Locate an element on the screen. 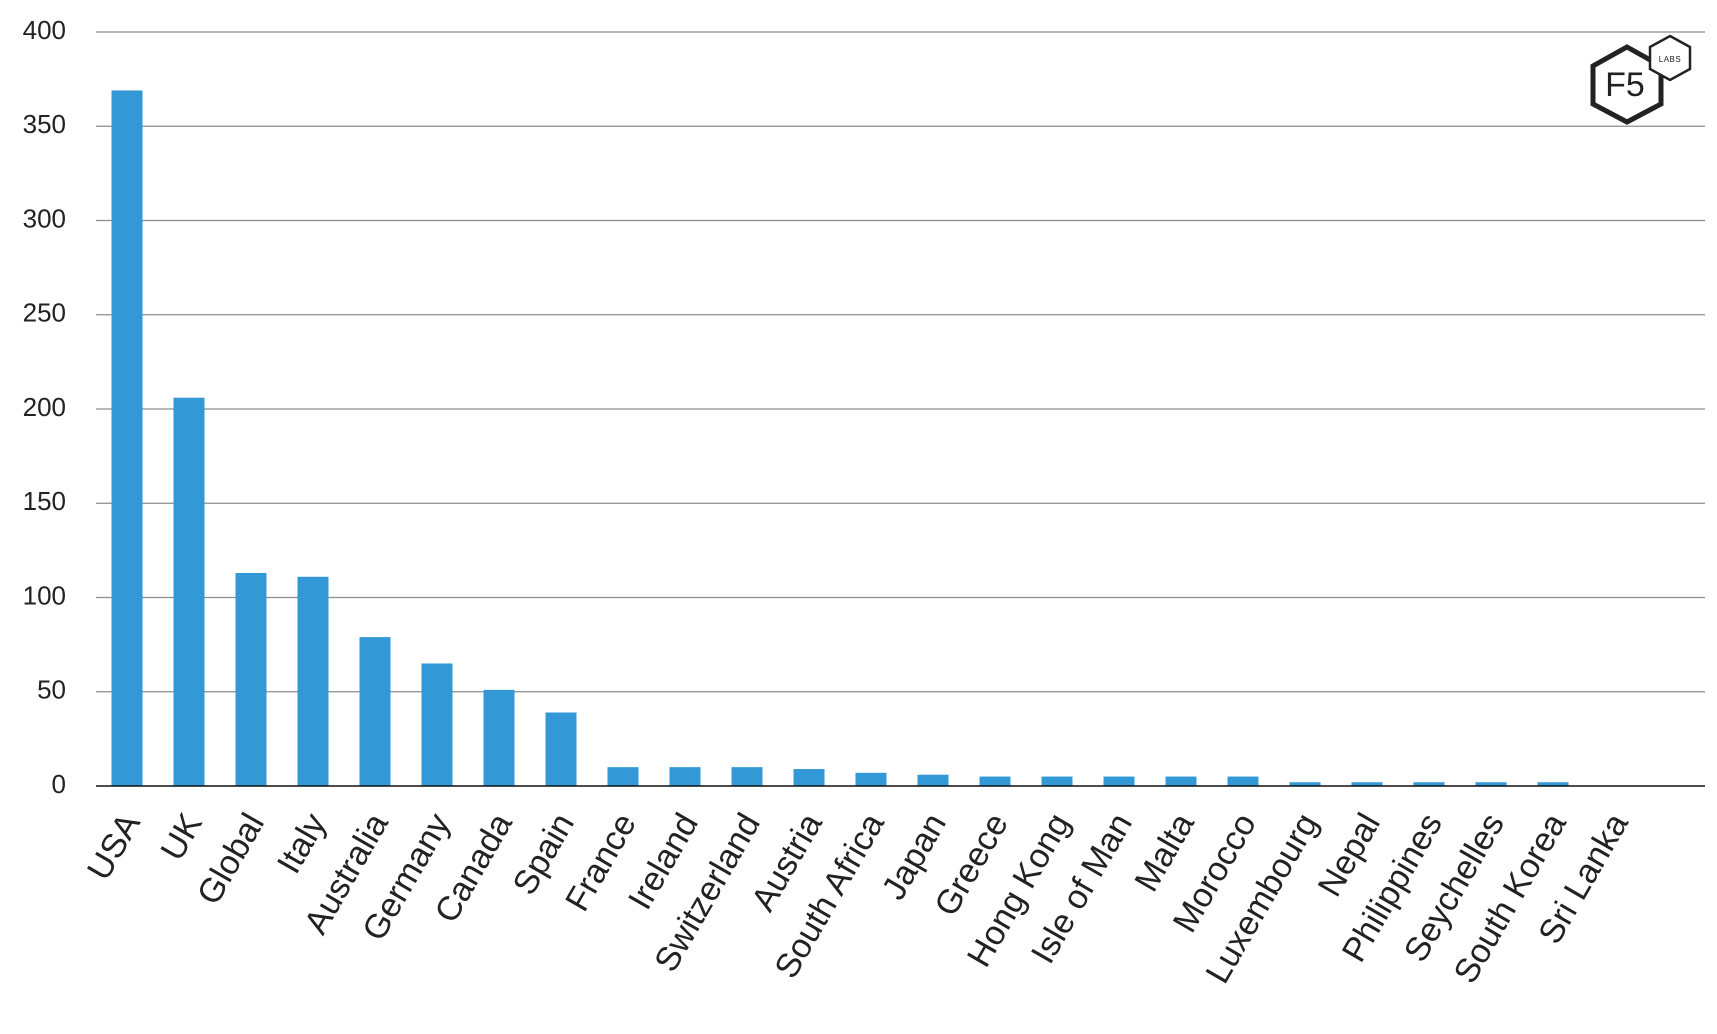 The width and height of the screenshot is (1717, 1034). y-tick-label: 150 is located at coordinates (44, 501).